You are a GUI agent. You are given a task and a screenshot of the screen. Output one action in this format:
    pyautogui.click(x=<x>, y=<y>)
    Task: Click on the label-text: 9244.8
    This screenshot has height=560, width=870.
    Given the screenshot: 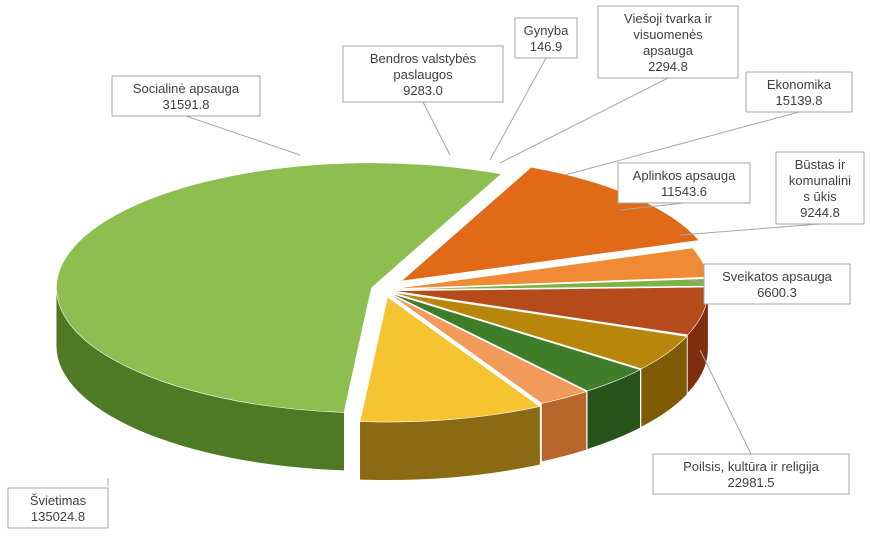 What is the action you would take?
    pyautogui.click(x=820, y=212)
    